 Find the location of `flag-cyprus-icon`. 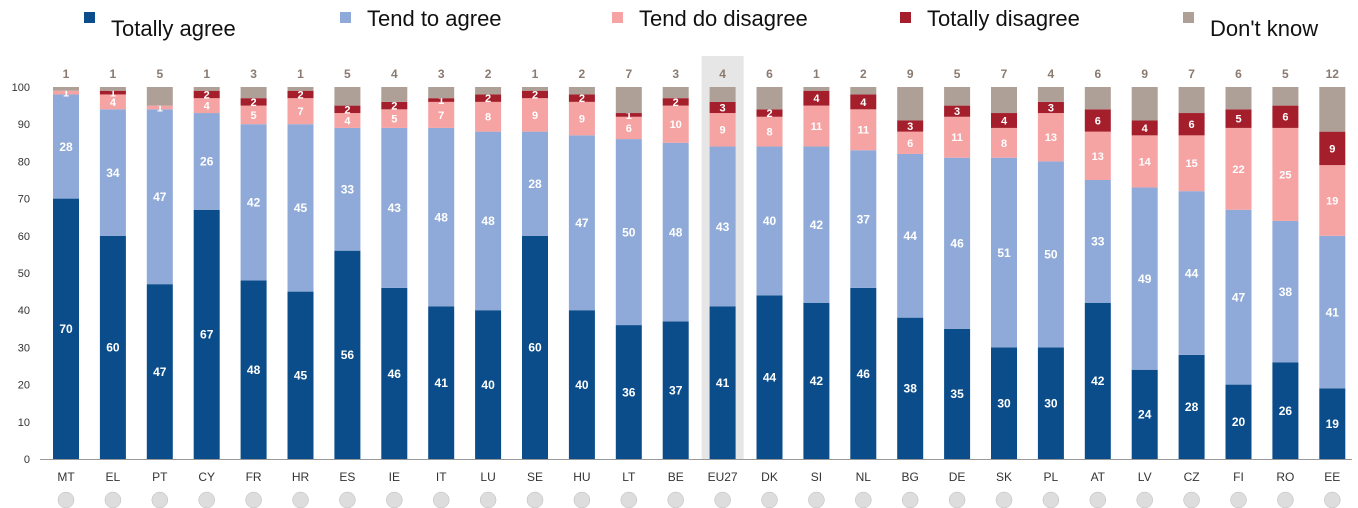

flag-cyprus-icon is located at coordinates (206, 499).